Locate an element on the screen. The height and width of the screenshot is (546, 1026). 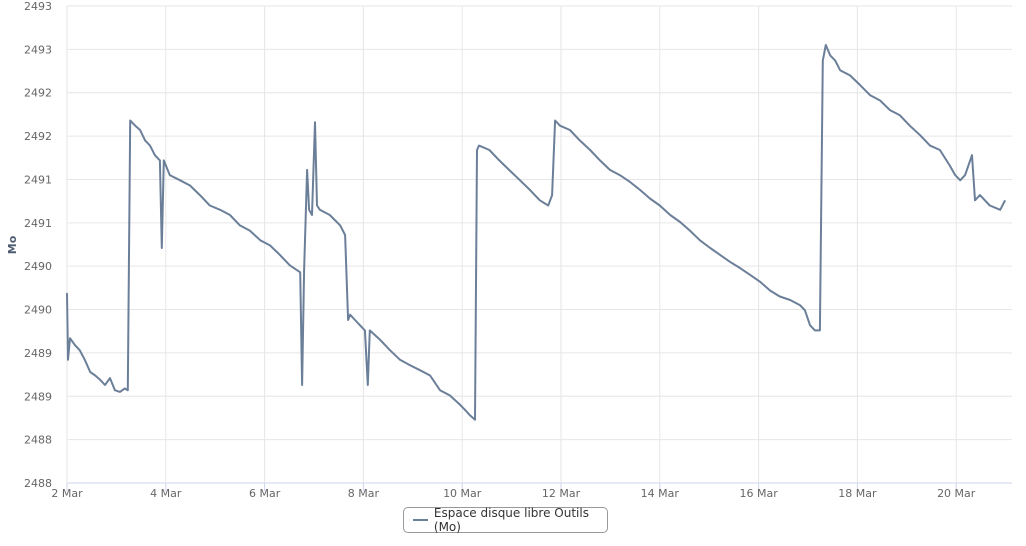
x-tick-label: 2 Mar is located at coordinates (67, 493).